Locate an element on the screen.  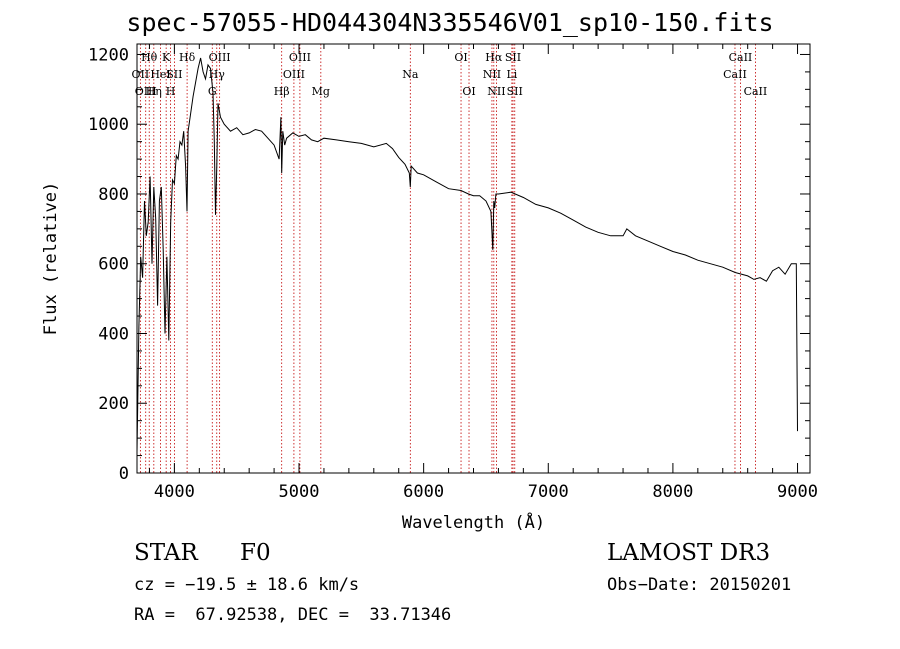
object-subclass: F0 is located at coordinates (255, 553).